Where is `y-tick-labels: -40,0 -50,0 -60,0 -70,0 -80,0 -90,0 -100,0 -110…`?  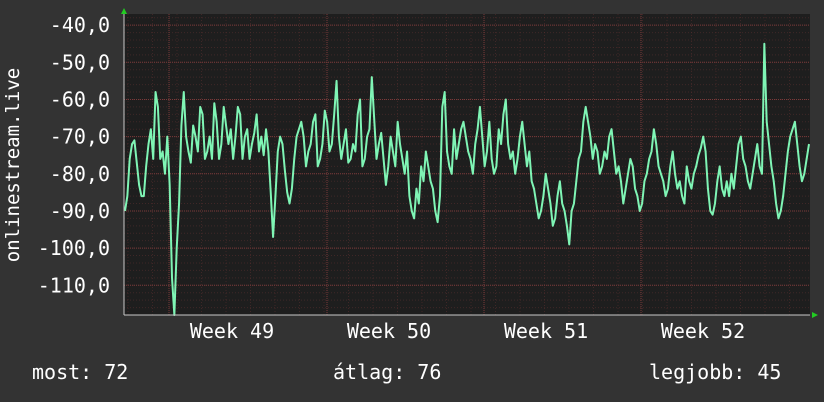 y-tick-labels: -40,0 -50,0 -60,0 -70,0 -80,0 -90,0 -100,0 -110… is located at coordinates (74, 155).